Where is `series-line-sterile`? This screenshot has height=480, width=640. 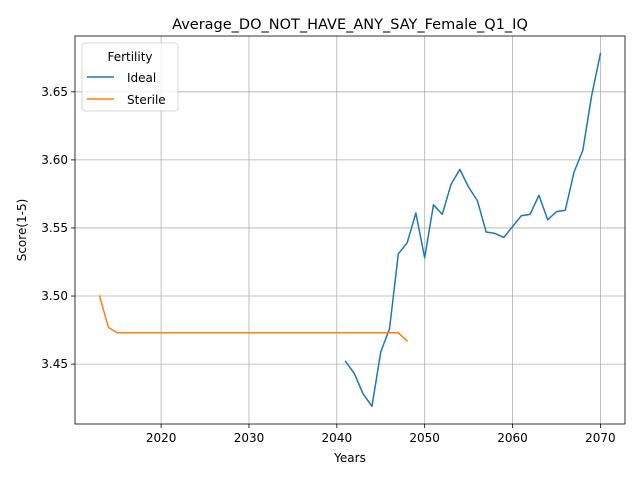
series-line-sterile is located at coordinates (253, 319).